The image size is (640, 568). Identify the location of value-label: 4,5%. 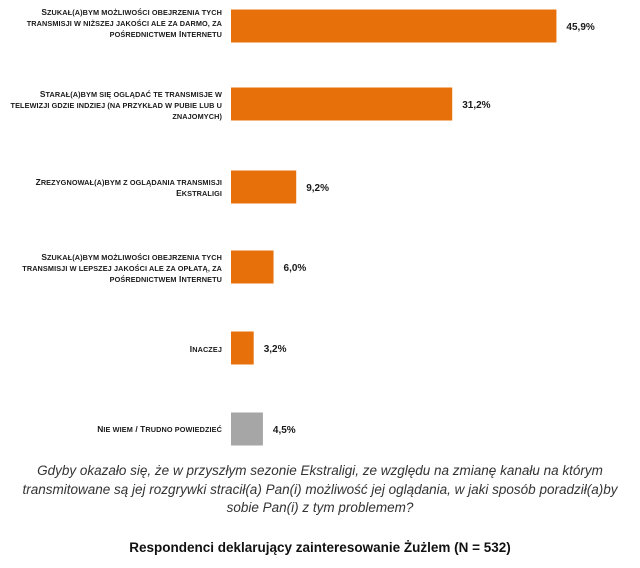
(284, 430).